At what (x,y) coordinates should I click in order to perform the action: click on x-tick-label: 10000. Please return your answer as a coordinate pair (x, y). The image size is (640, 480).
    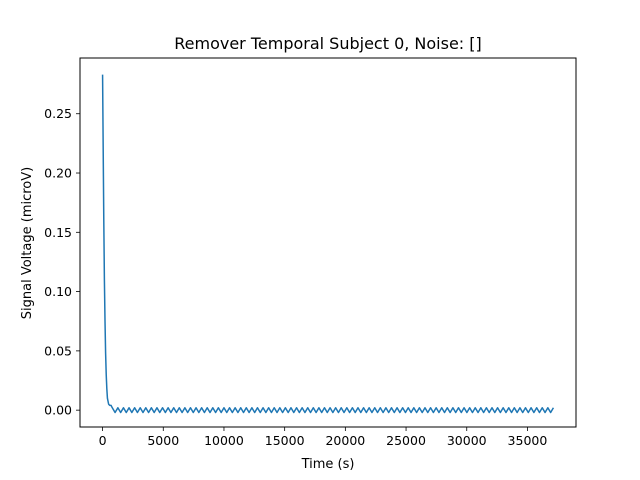
    Looking at the image, I should click on (224, 440).